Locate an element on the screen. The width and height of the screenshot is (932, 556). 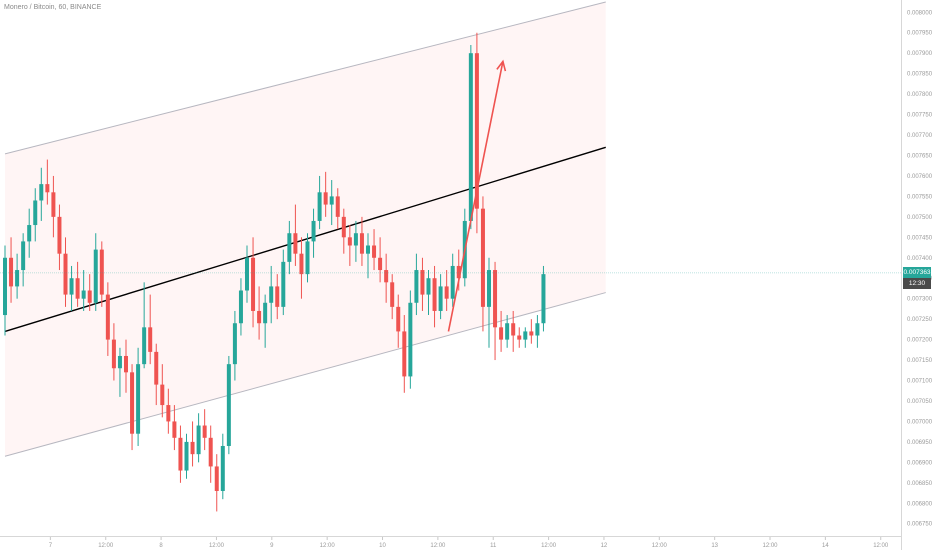
price-tick-label: 0.007500 is located at coordinates (919, 218).